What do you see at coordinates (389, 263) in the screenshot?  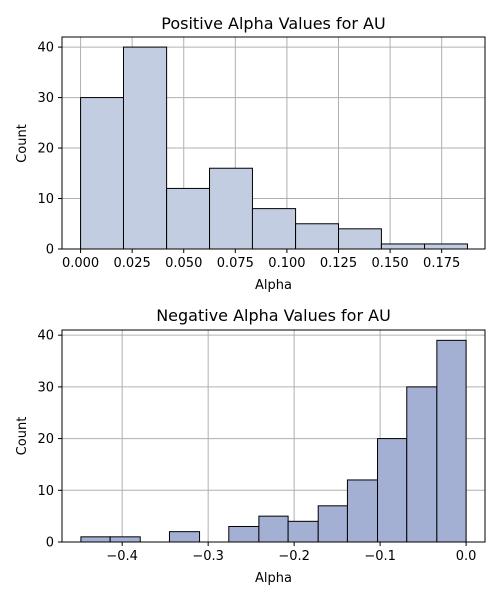 I see `x-tick-label: 0.150` at bounding box center [389, 263].